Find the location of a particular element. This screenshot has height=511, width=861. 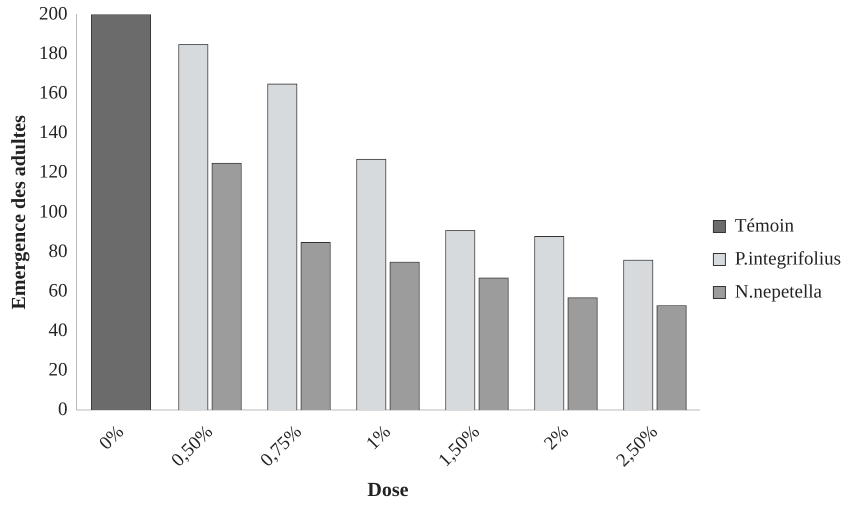

y-tick-label: 200 is located at coordinates (53, 13).